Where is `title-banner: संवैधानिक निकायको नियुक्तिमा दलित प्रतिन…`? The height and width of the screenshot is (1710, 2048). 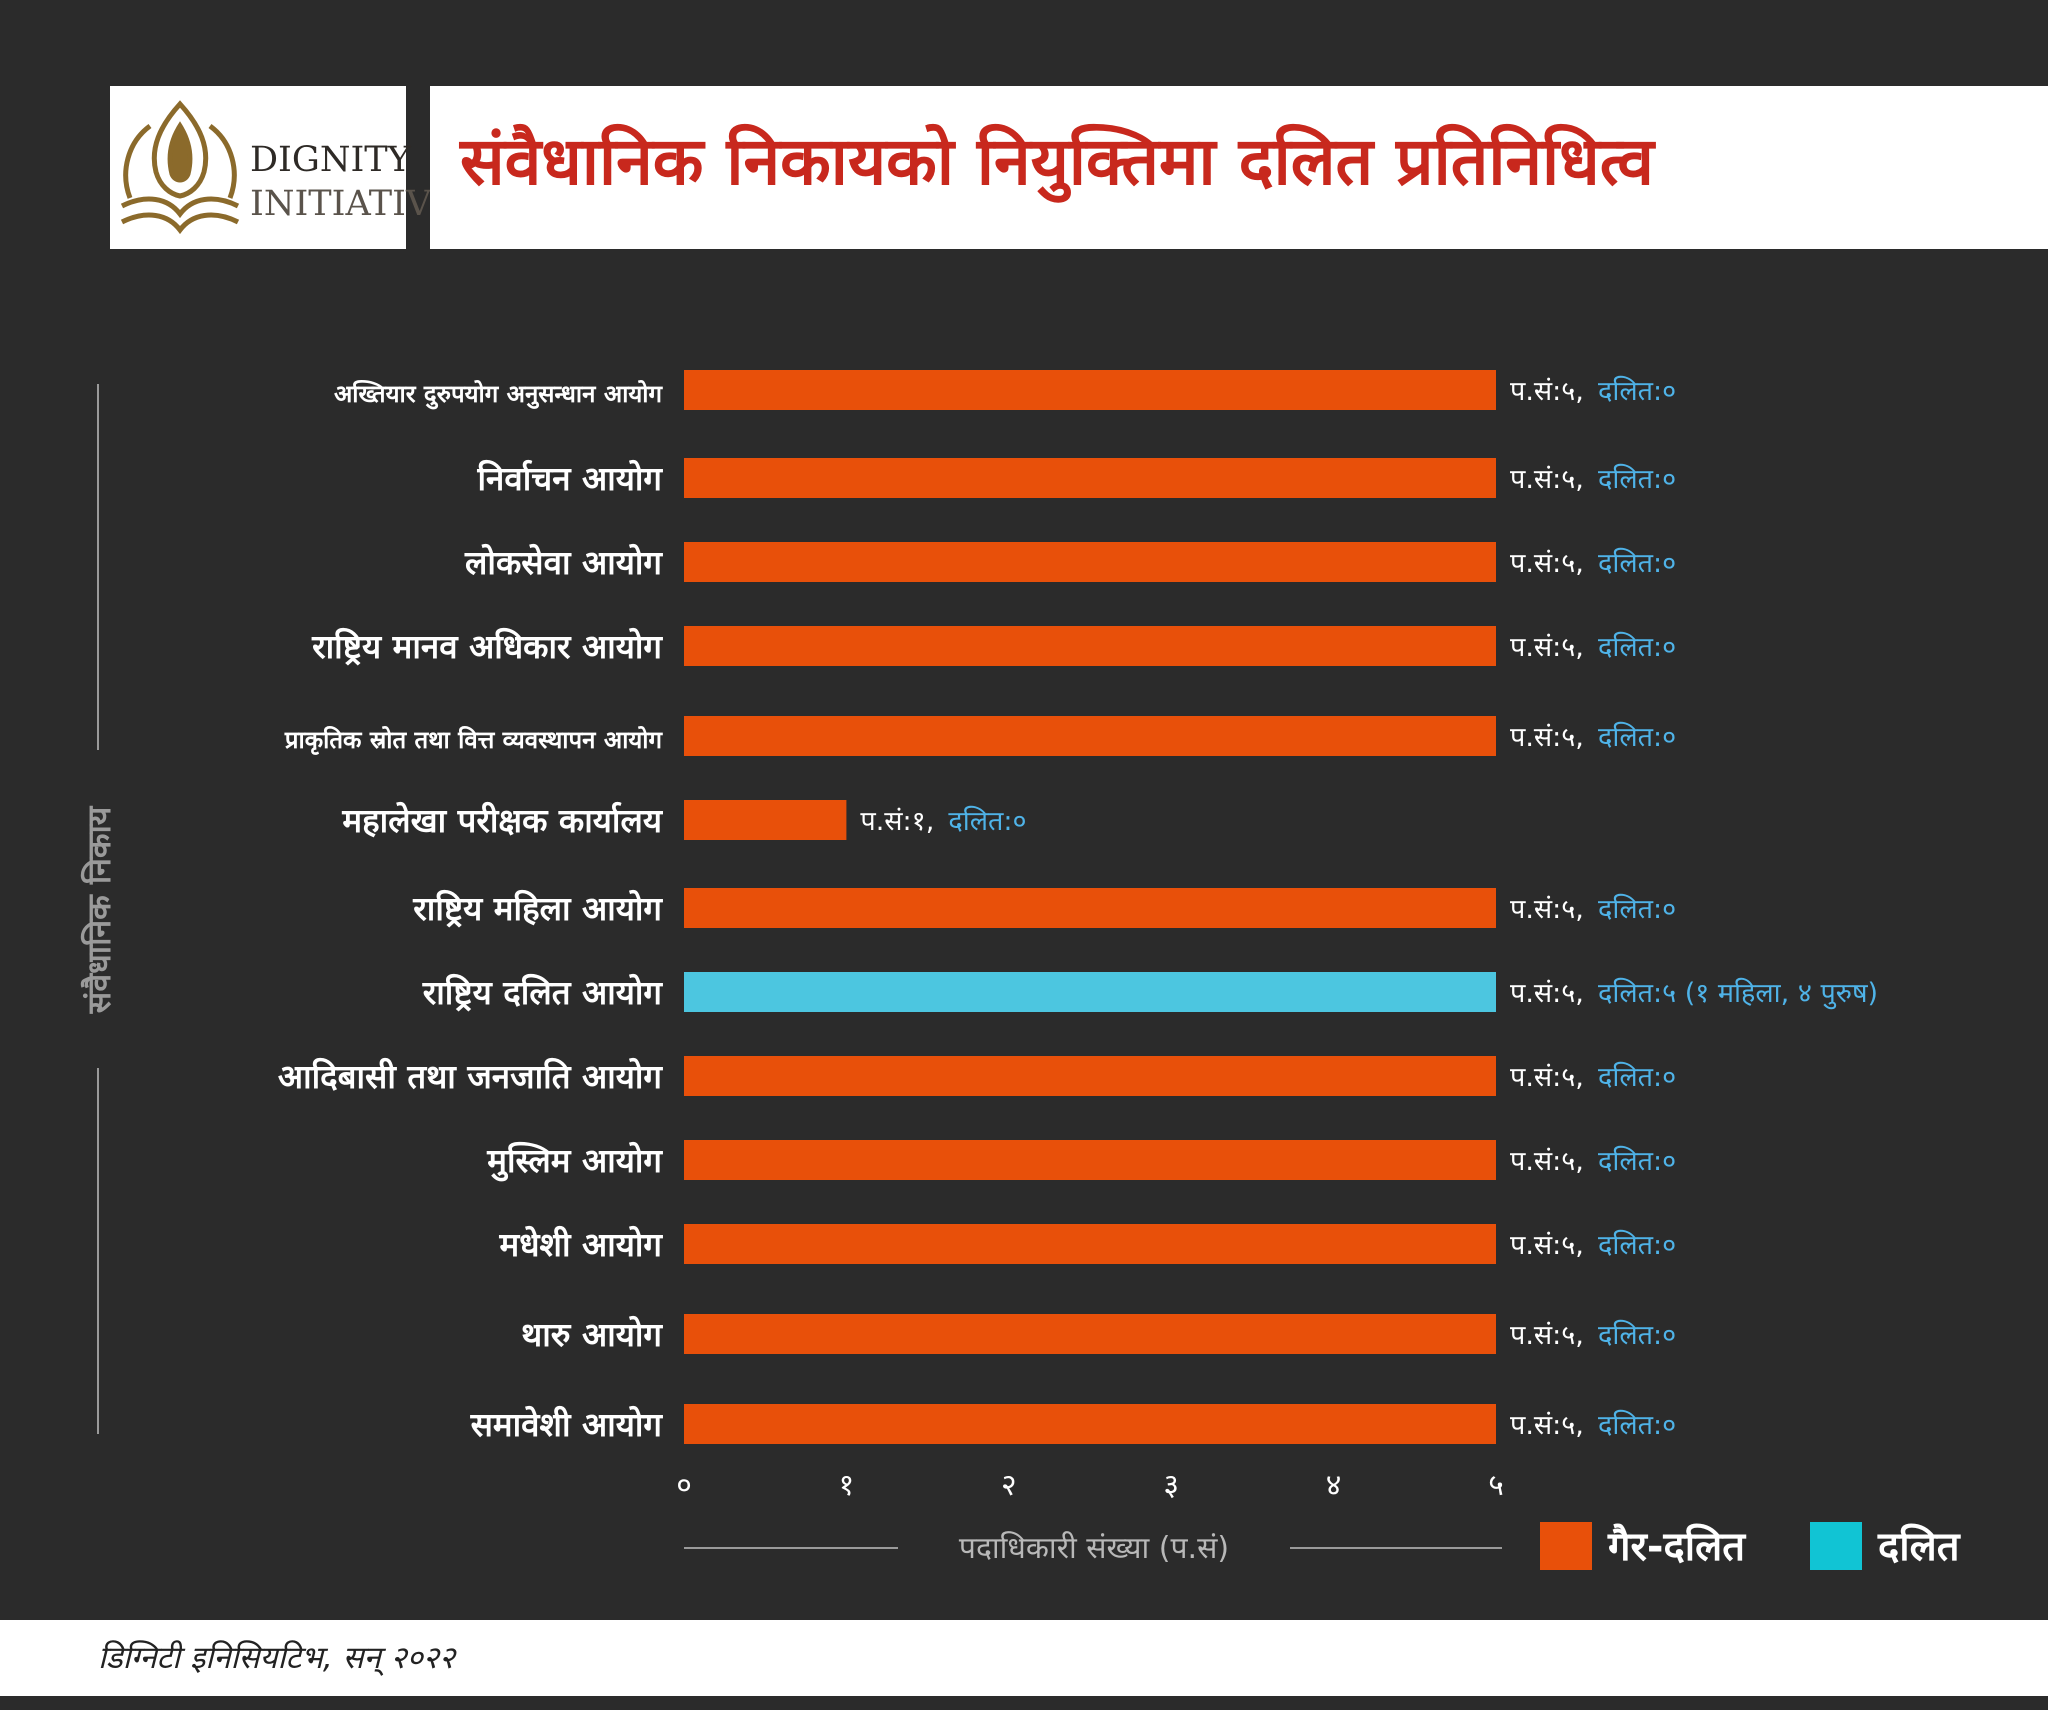 title-banner: संवैधानिक निकायको नियुक्तिमा दलित प्रतिन… is located at coordinates (1239, 167).